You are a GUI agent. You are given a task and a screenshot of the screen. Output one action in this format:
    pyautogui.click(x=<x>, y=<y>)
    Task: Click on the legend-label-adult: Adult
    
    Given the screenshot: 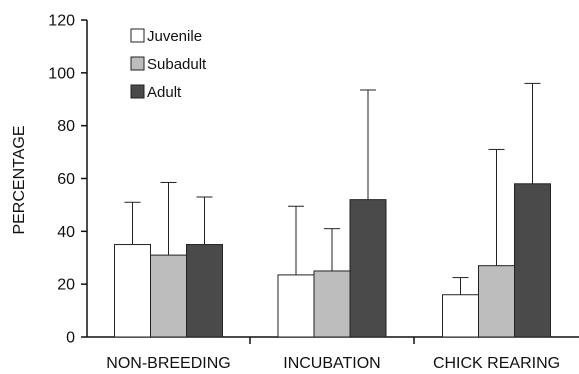 What is the action you would take?
    pyautogui.click(x=164, y=92)
    